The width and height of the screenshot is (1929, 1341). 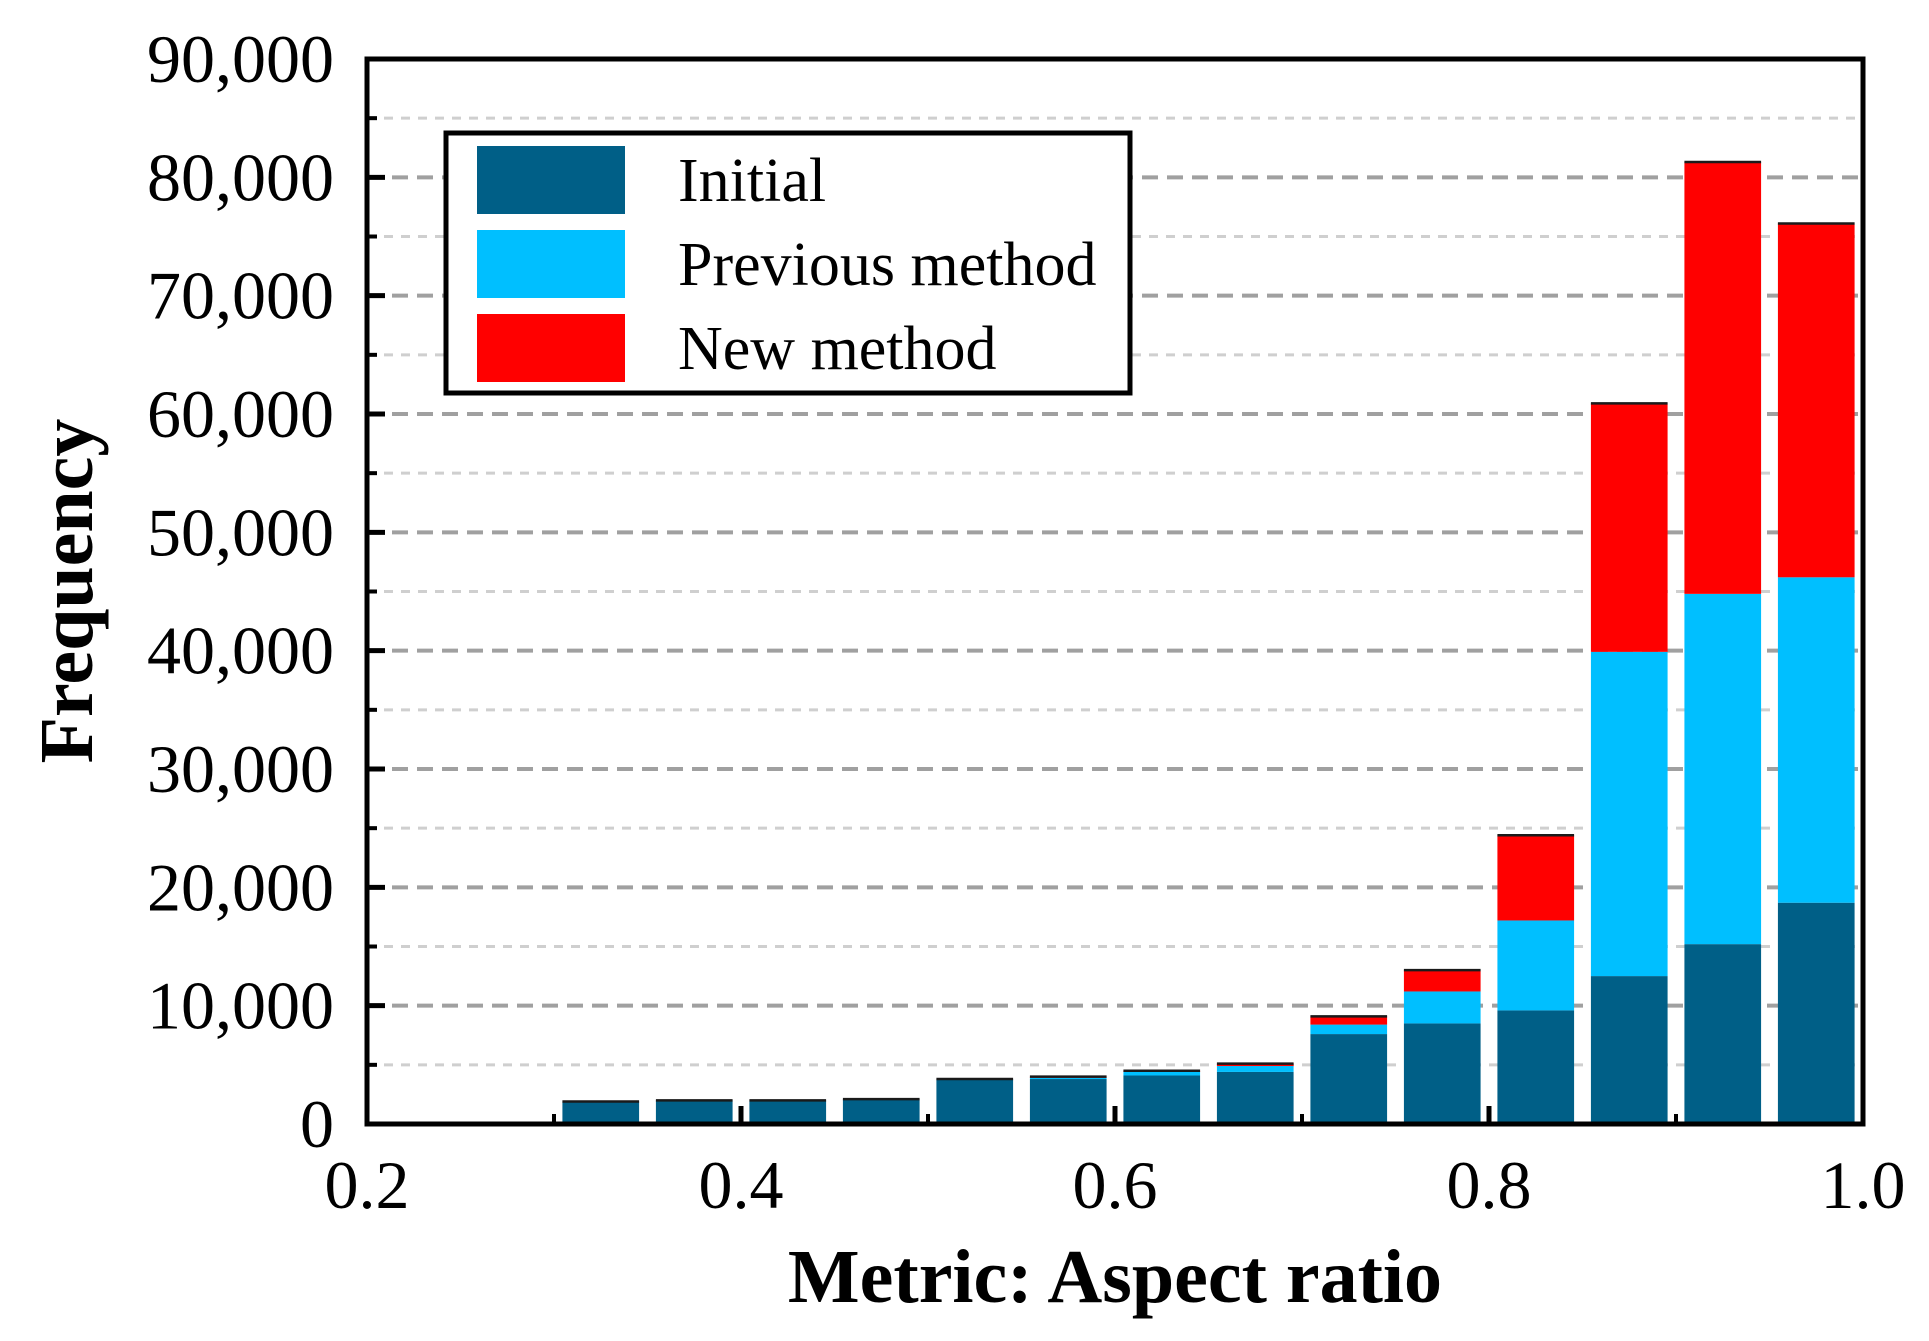 I want to click on y-tick-label: 70,000, so click(x=240, y=296).